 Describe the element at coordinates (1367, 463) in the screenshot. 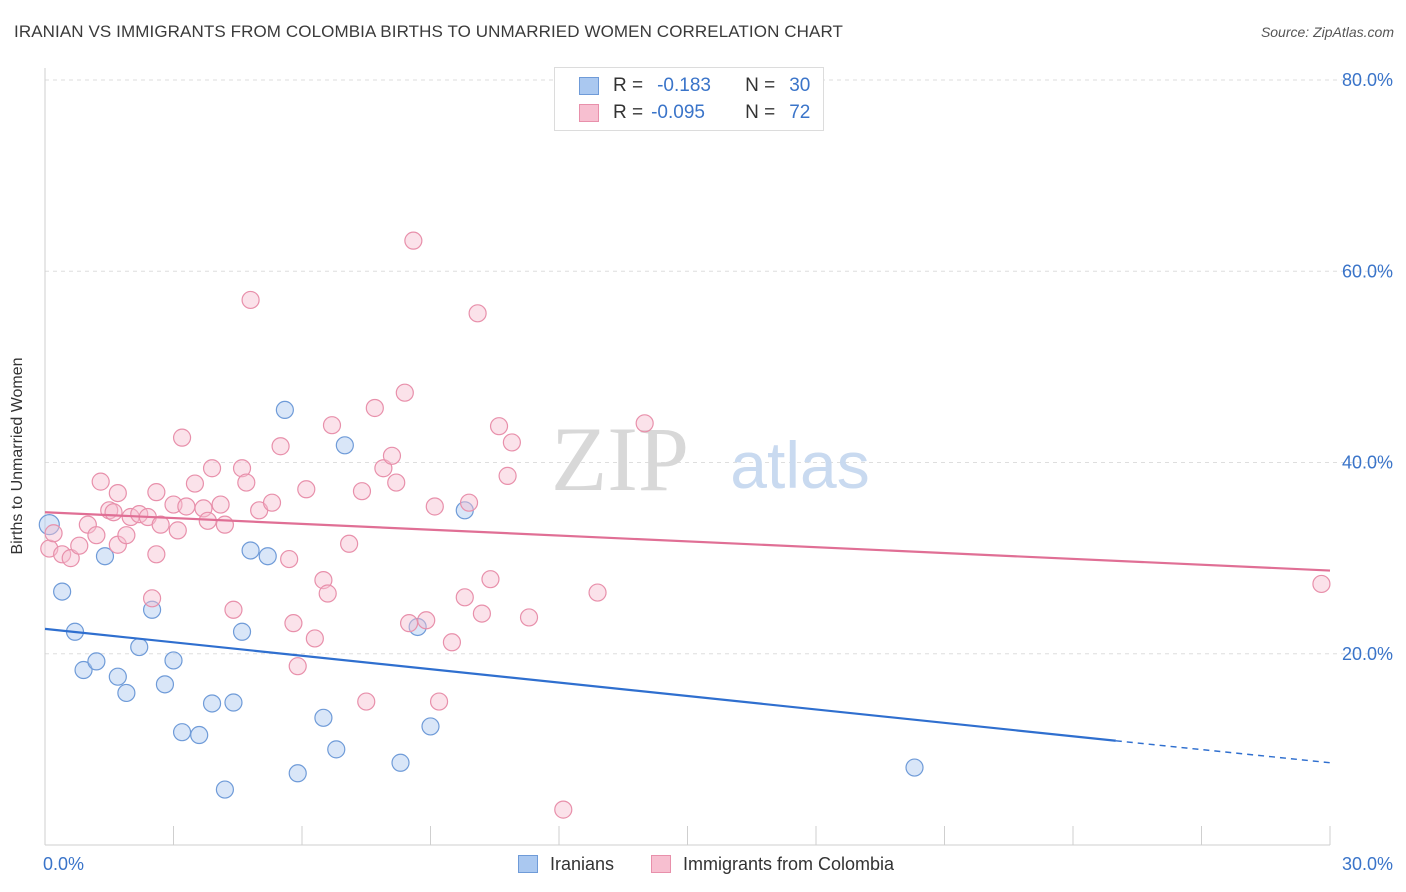

I see `y-tick-label: 40.0%` at that location.